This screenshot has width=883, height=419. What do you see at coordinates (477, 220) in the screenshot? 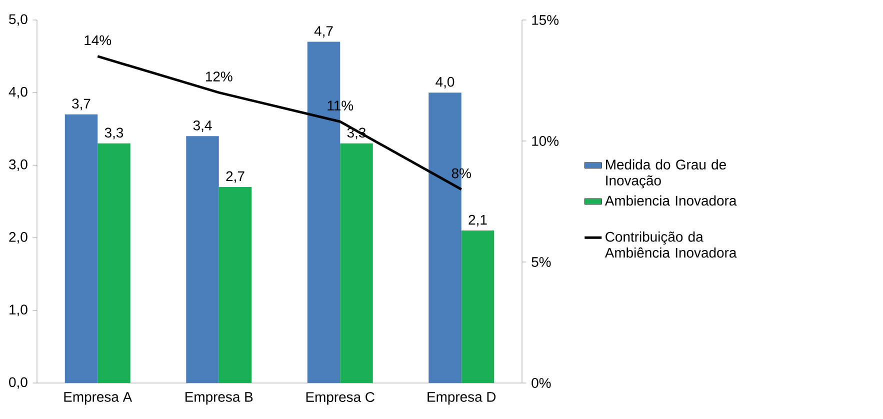
I see `data-label: 2,1` at bounding box center [477, 220].